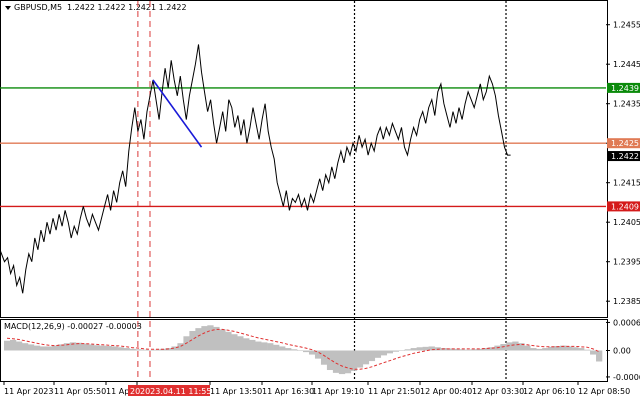 This screenshot has height=401, width=640. Describe the element at coordinates (8, 8) in the screenshot. I see `dropdown-arrow-icon` at that location.